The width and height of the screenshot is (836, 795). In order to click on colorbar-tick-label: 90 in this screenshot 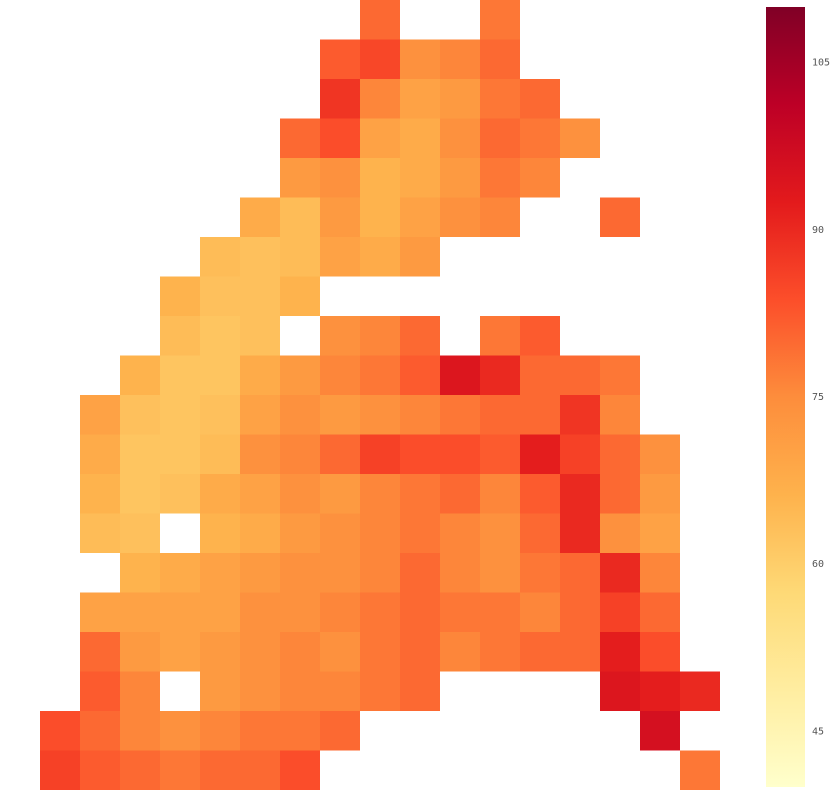, I will do `click(818, 230)`.